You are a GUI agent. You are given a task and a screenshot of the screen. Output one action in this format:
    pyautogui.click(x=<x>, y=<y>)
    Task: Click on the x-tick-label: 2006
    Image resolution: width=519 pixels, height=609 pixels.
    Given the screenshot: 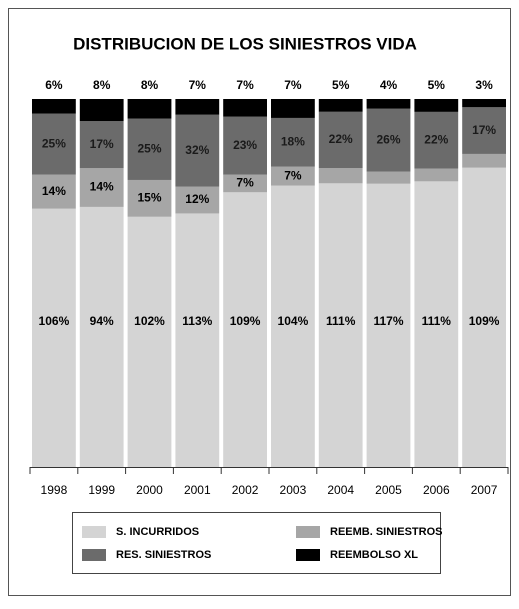 What is the action you would take?
    pyautogui.click(x=436, y=490)
    